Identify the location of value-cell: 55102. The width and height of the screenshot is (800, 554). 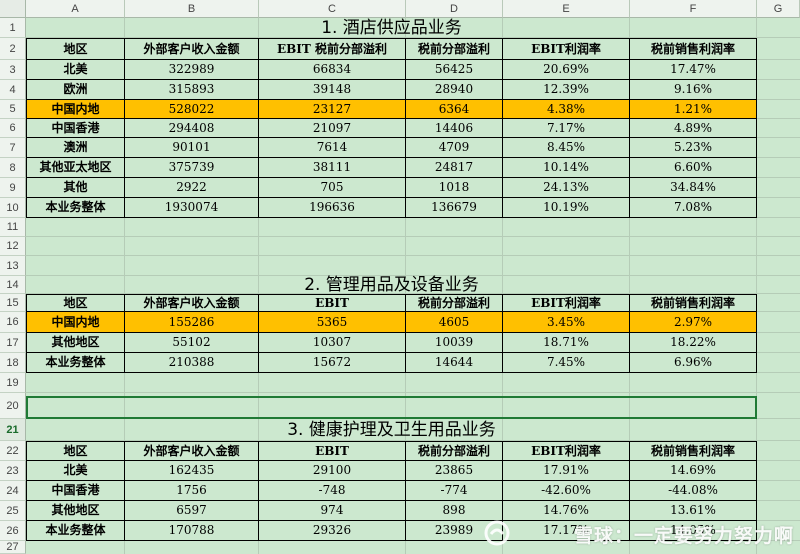
(192, 343).